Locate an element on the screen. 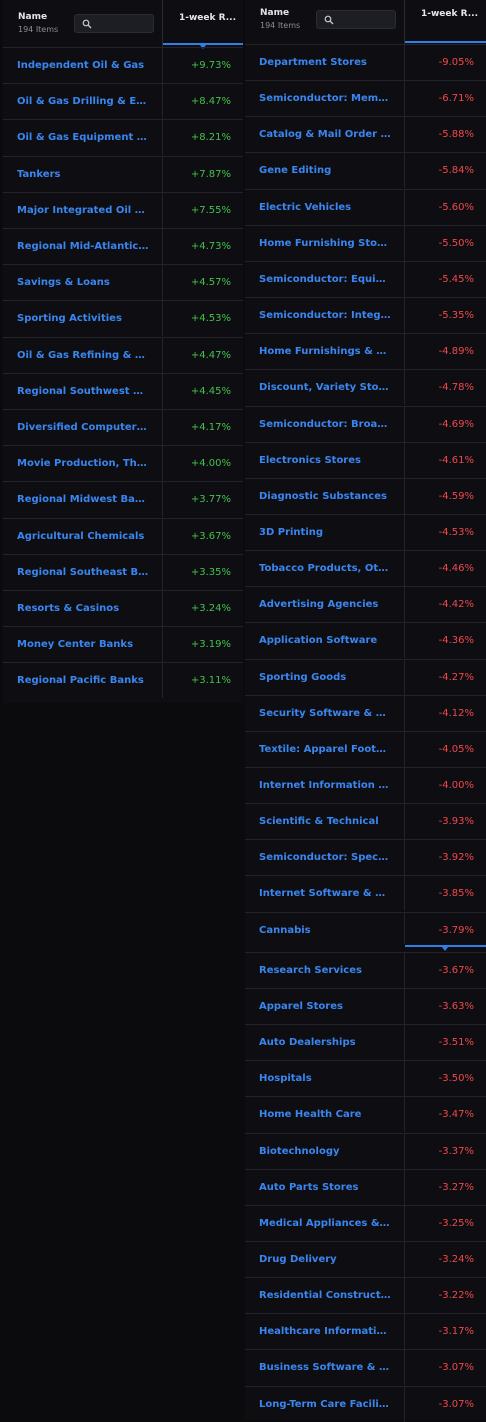  table-row: Movie Production, Theaters +4.00% is located at coordinates (123, 463).